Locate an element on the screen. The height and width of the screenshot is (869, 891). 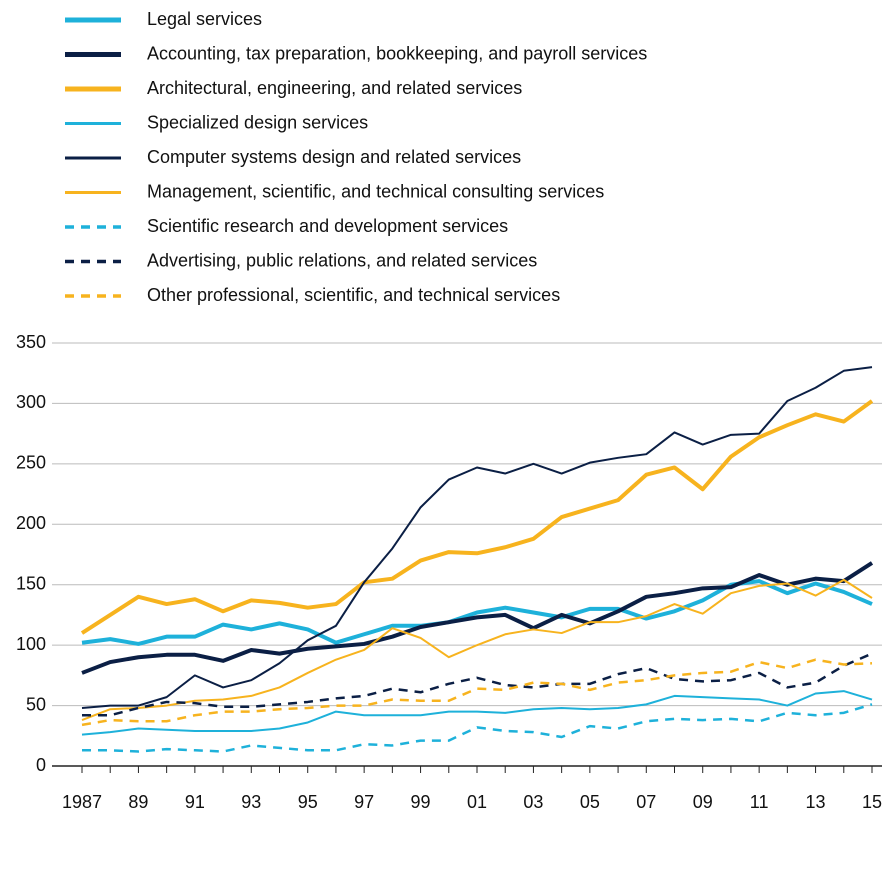
x-tick-label: 11 is located at coordinates (759, 802).